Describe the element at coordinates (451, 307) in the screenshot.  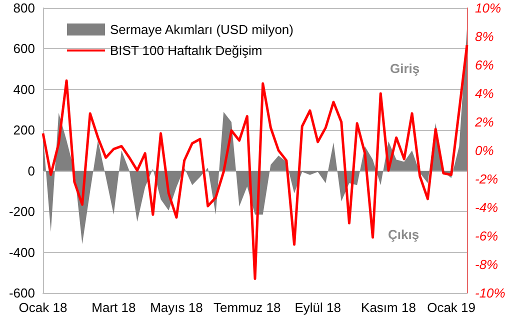
I see `x-tick-label: Ocak 19` at that location.